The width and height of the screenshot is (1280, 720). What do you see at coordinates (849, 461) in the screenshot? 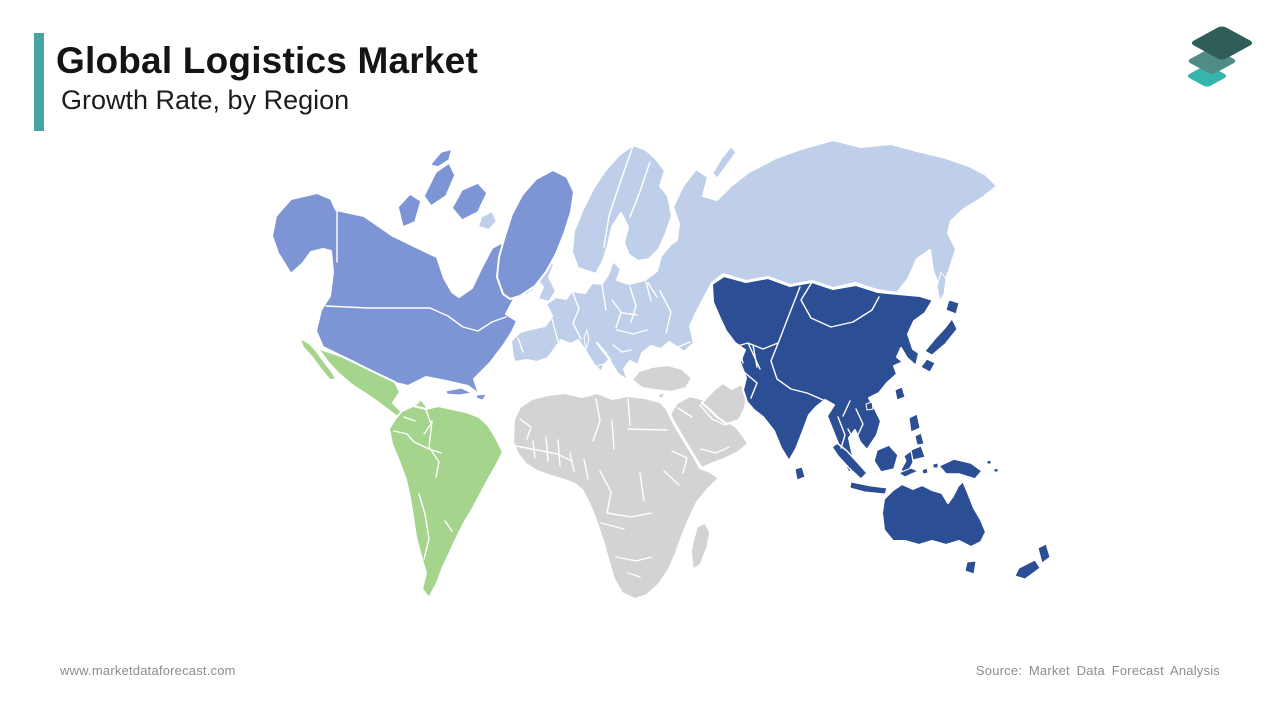
I see `sumatra` at bounding box center [849, 461].